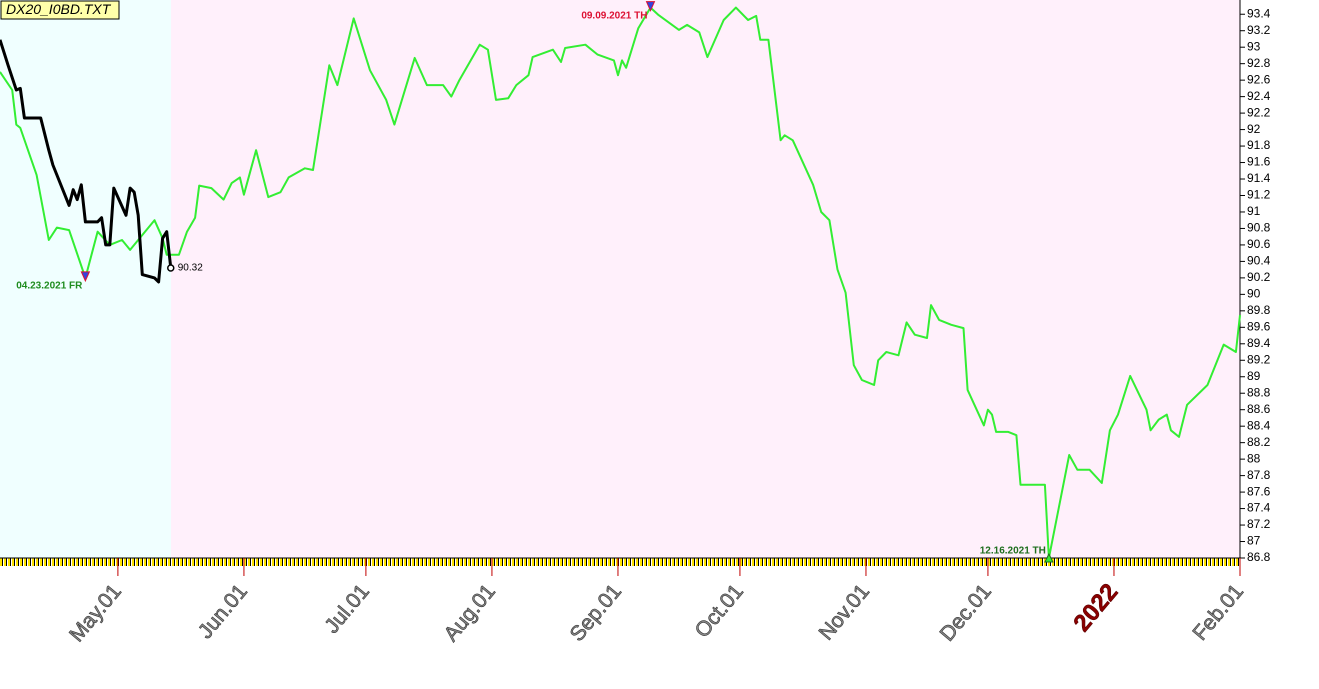 This screenshot has width=1319, height=689. Describe the element at coordinates (719, 611) in the screenshot. I see `x-tick-label: Oct.01` at that location.